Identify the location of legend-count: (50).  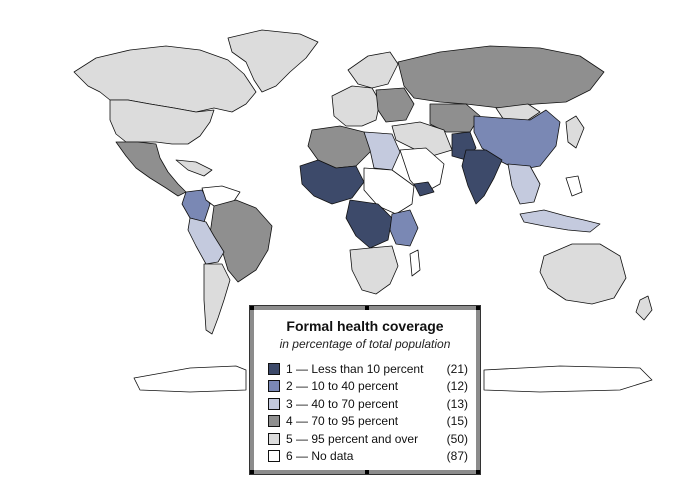
(457, 438).